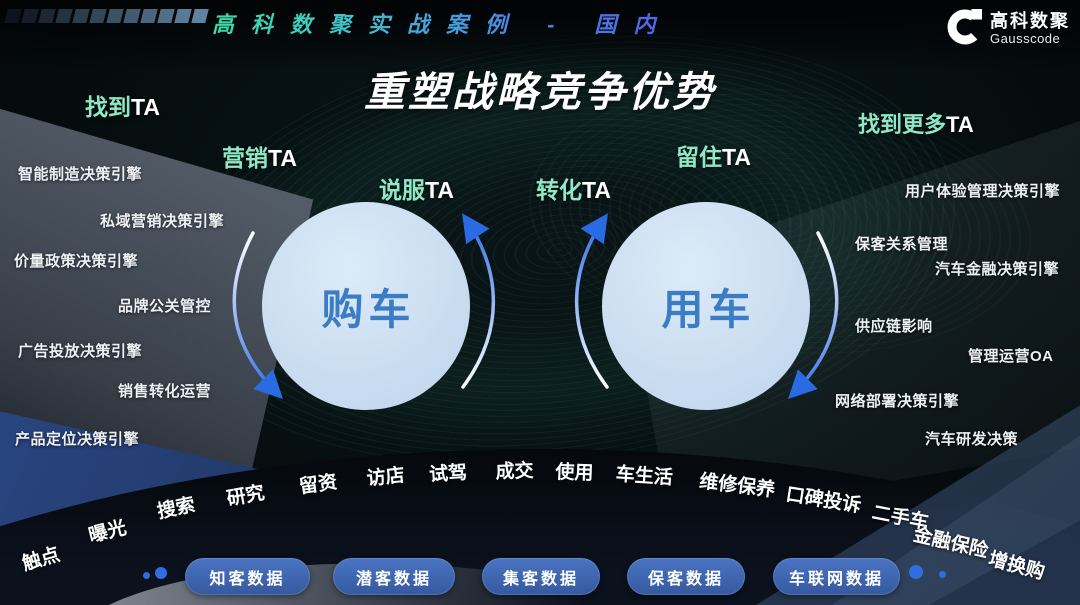 Image resolution: width=1080 pixels, height=605 pixels. I want to click on gausscode-logo-icon, so click(964, 27).